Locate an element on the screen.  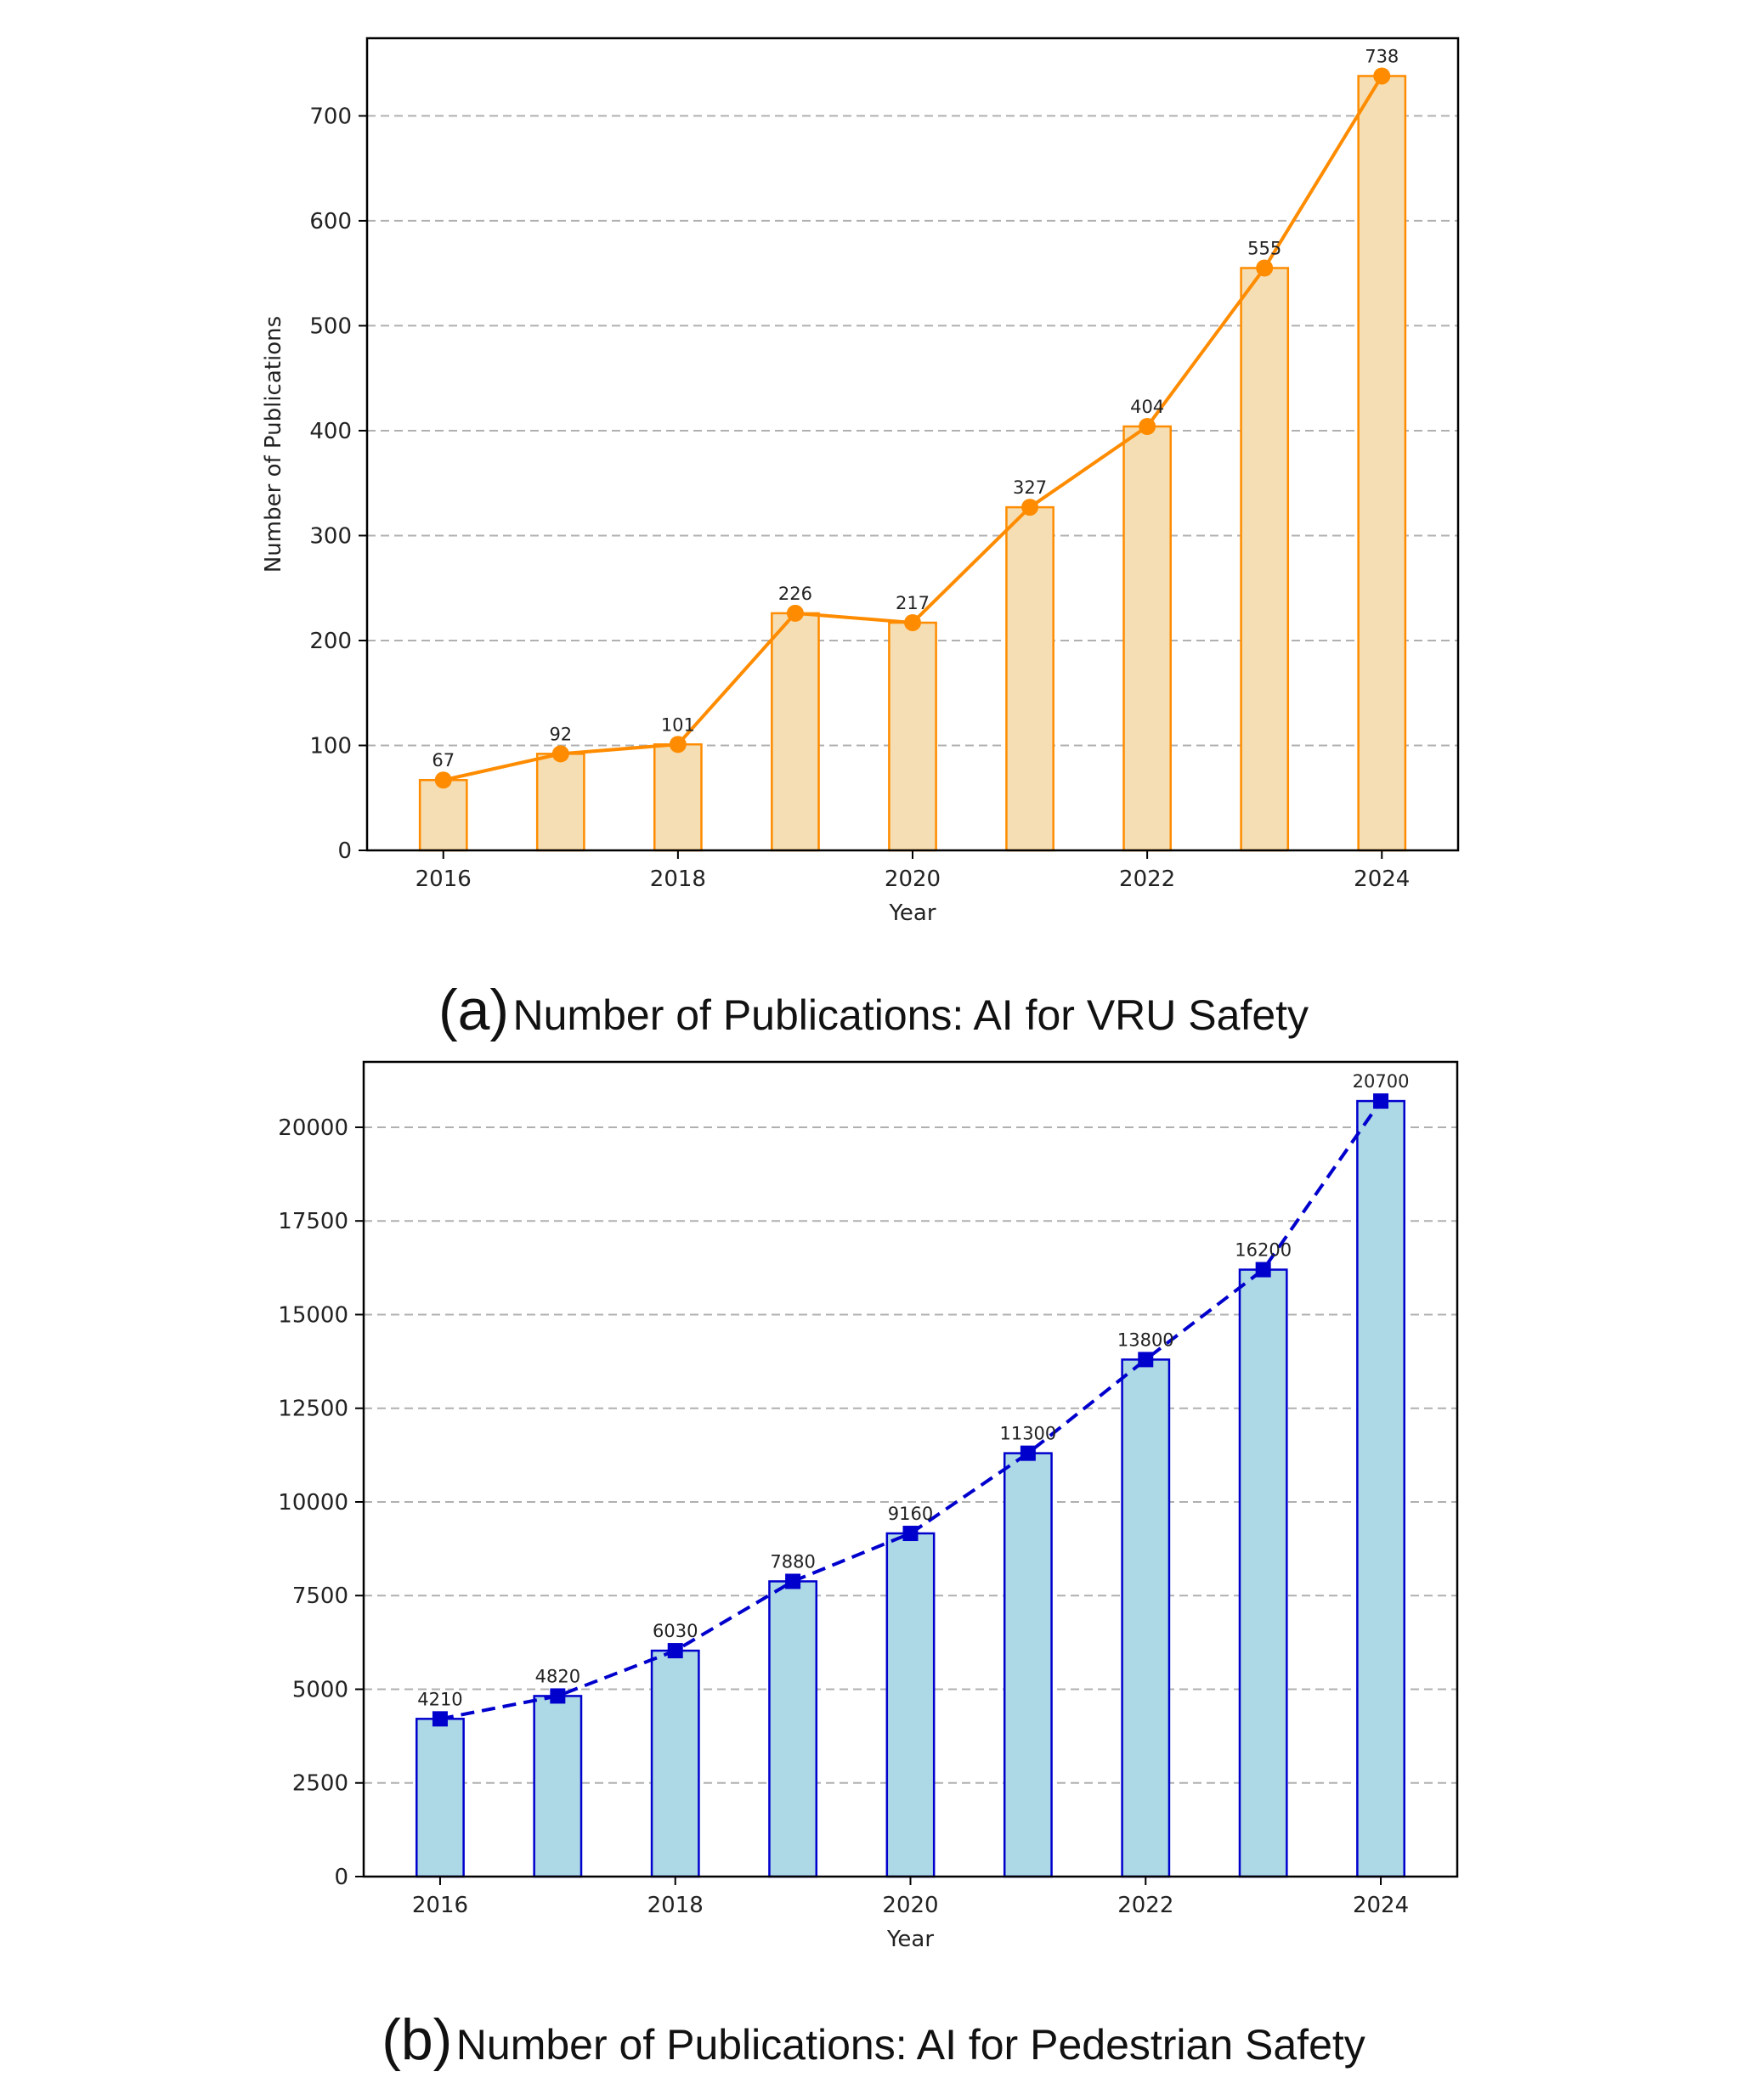
y-tick-label: 700 is located at coordinates (330, 116).